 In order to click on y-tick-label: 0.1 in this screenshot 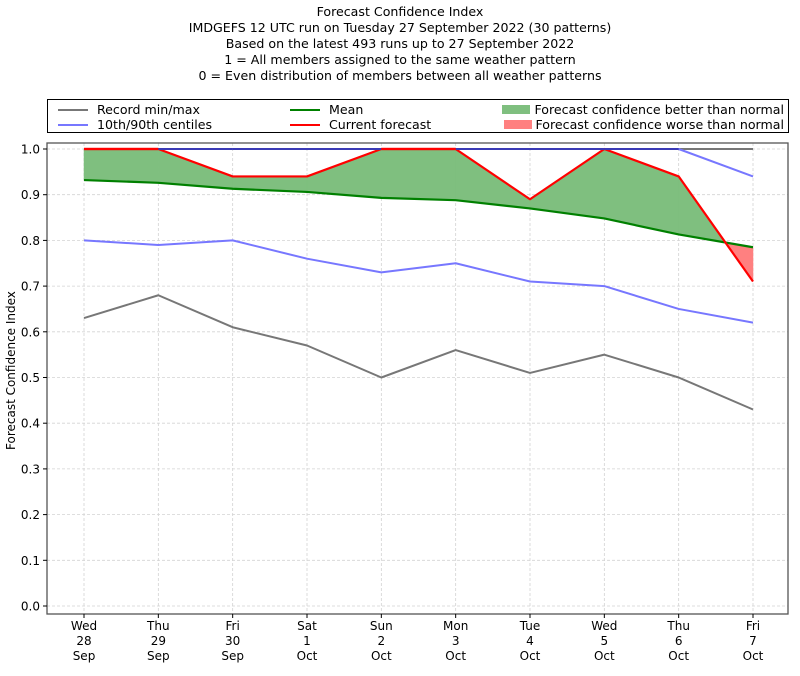, I will do `click(30, 561)`.